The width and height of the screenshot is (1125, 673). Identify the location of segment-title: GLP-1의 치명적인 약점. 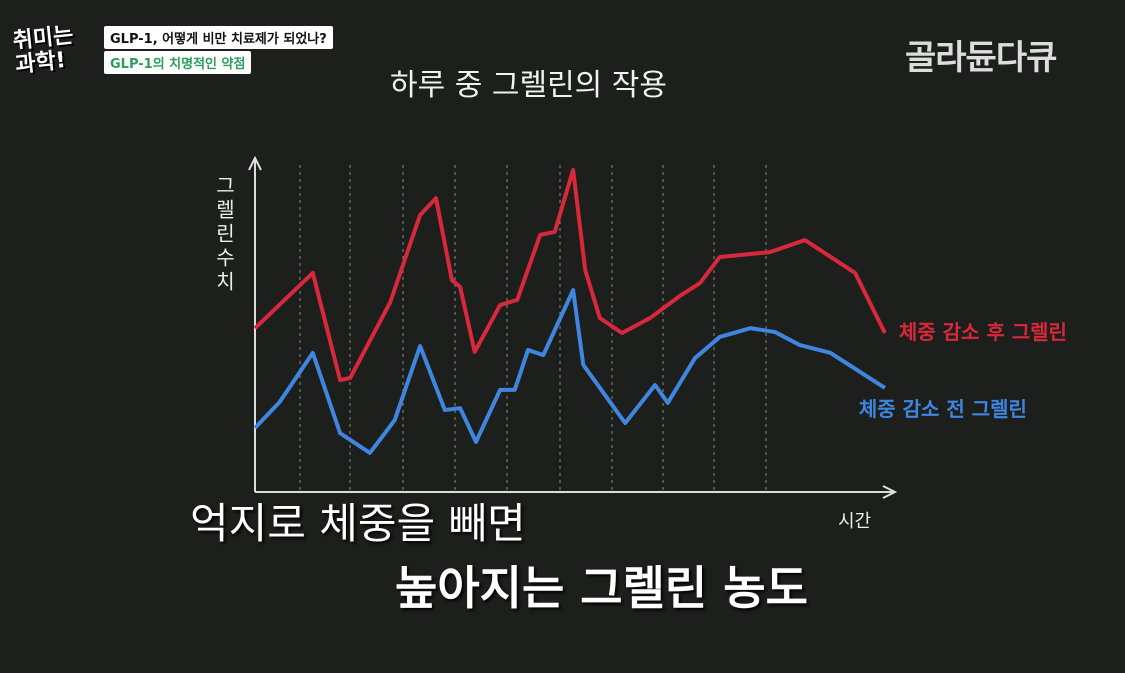
(178, 62).